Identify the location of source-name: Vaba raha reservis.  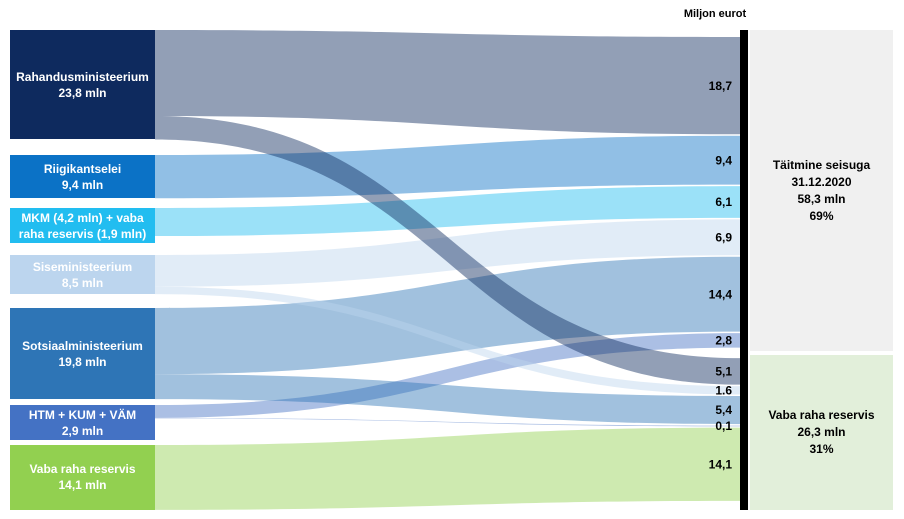
(82, 469).